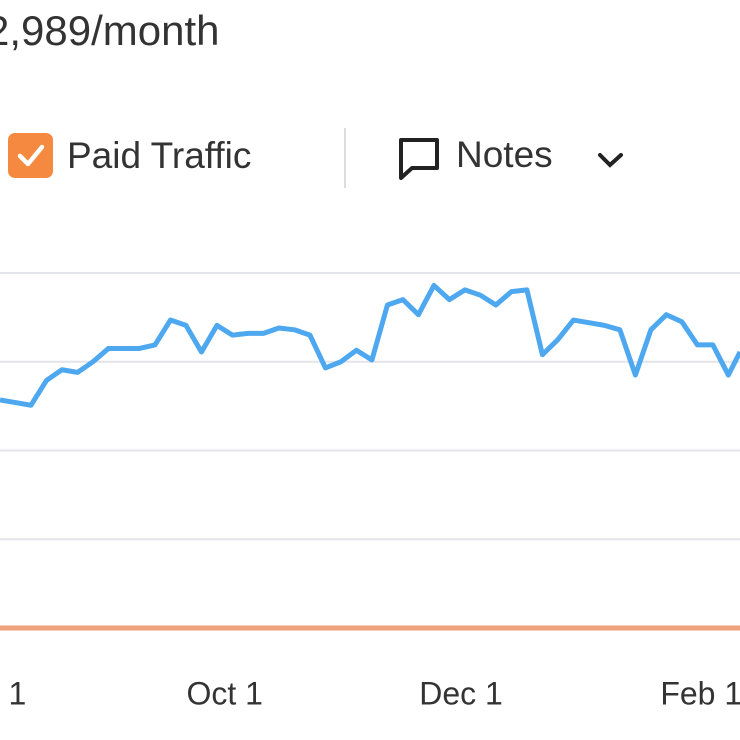  What do you see at coordinates (504, 154) in the screenshot?
I see `notes-label: Notes` at bounding box center [504, 154].